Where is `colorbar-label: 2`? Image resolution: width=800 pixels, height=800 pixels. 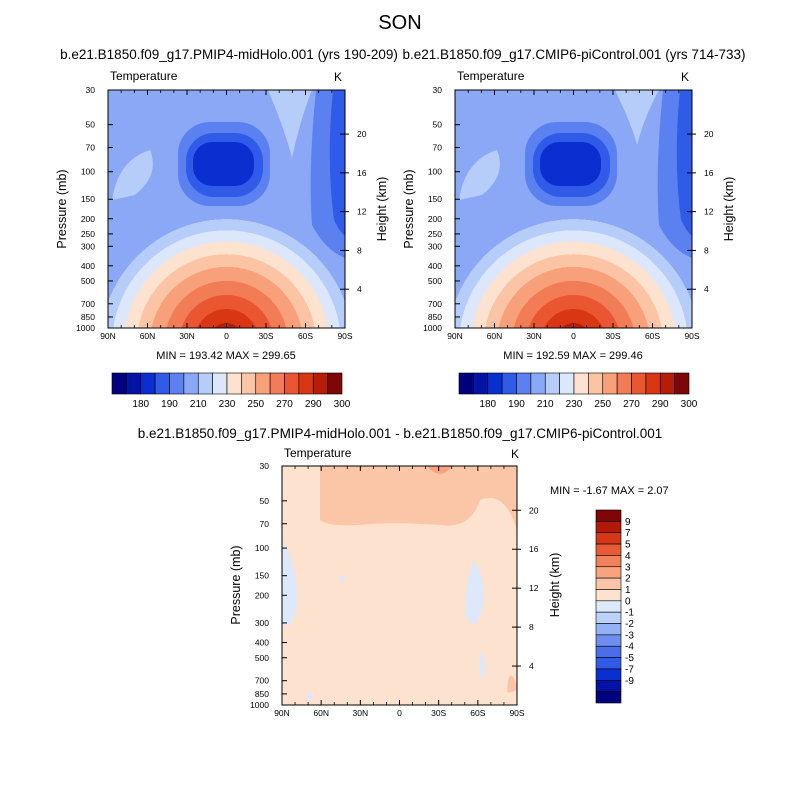
colorbar-label: 2 is located at coordinates (628, 579).